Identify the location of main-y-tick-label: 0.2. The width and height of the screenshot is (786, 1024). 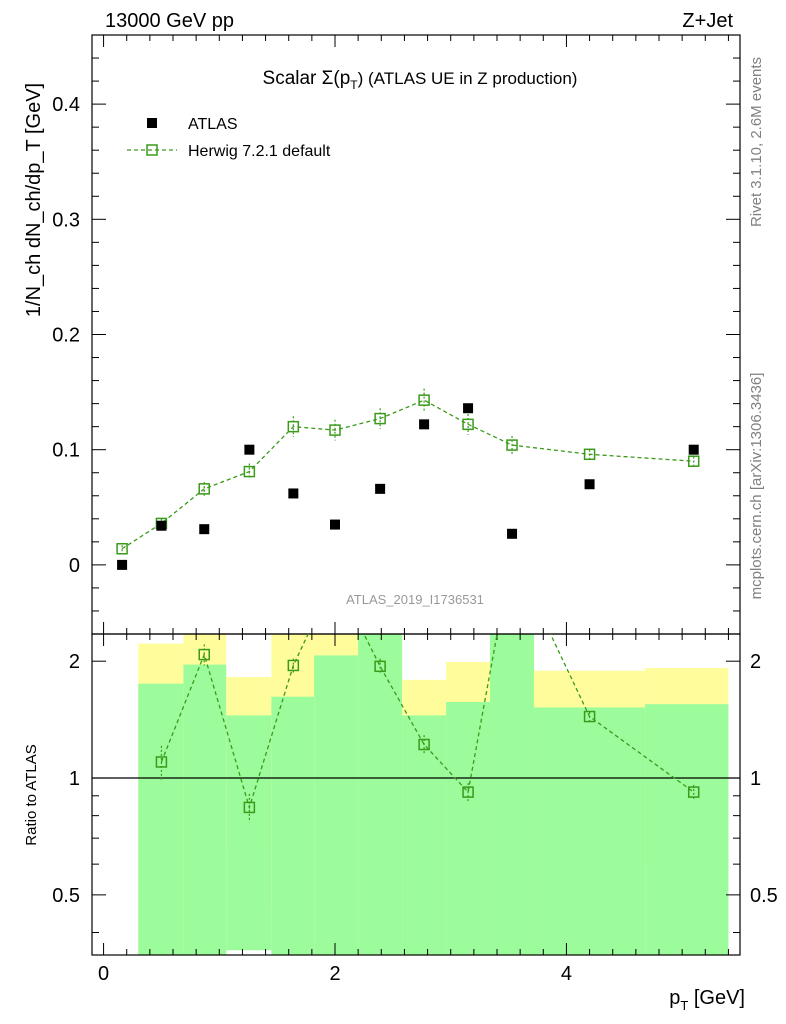
(66, 336).